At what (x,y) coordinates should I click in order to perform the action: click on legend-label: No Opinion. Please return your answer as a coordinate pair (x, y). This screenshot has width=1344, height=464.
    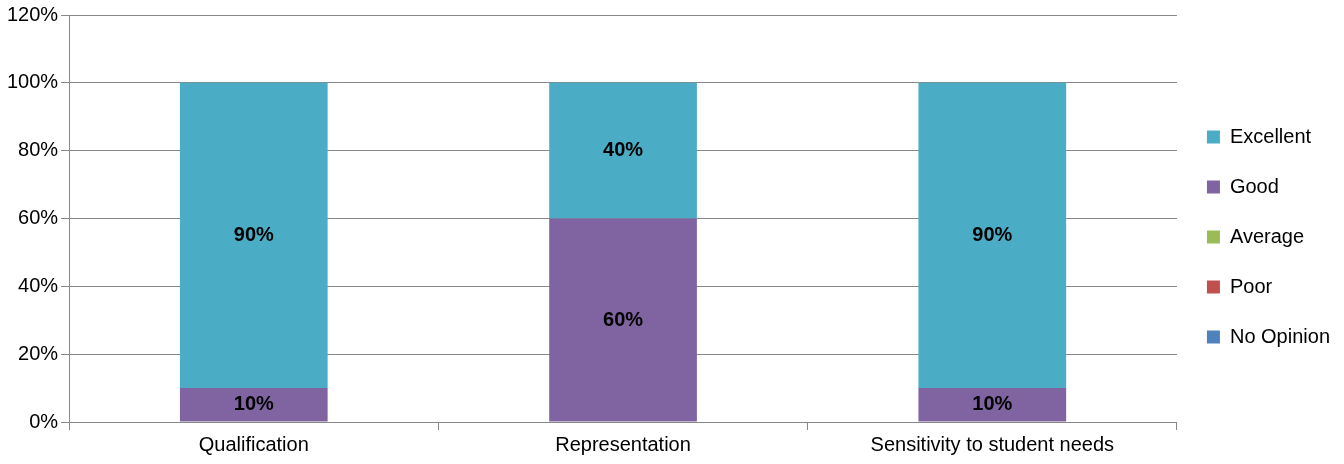
    Looking at the image, I should click on (1279, 335).